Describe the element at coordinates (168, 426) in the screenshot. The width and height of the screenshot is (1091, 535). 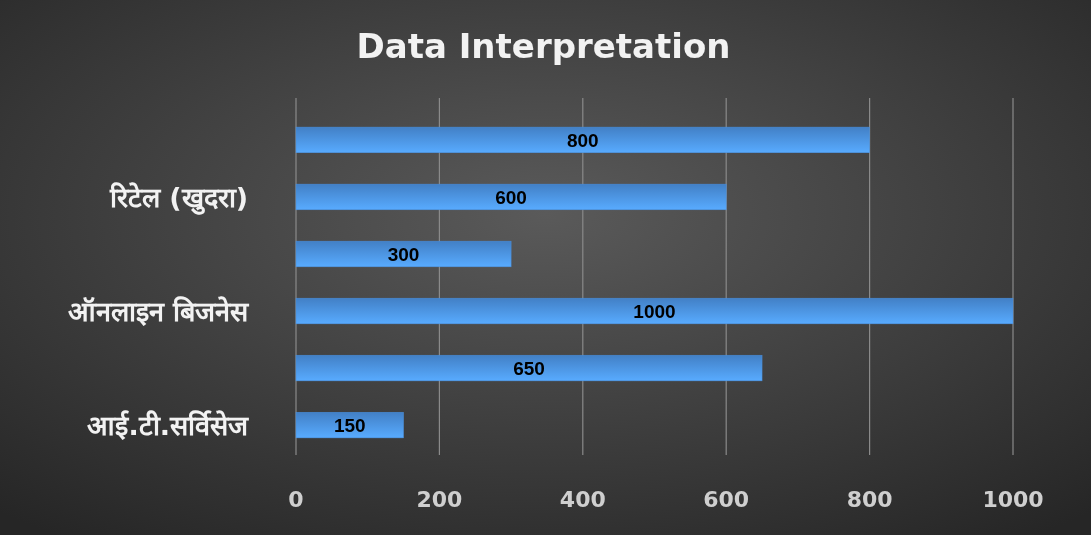
I see `y-tick-label: आई.टी.सर्विसेज` at that location.